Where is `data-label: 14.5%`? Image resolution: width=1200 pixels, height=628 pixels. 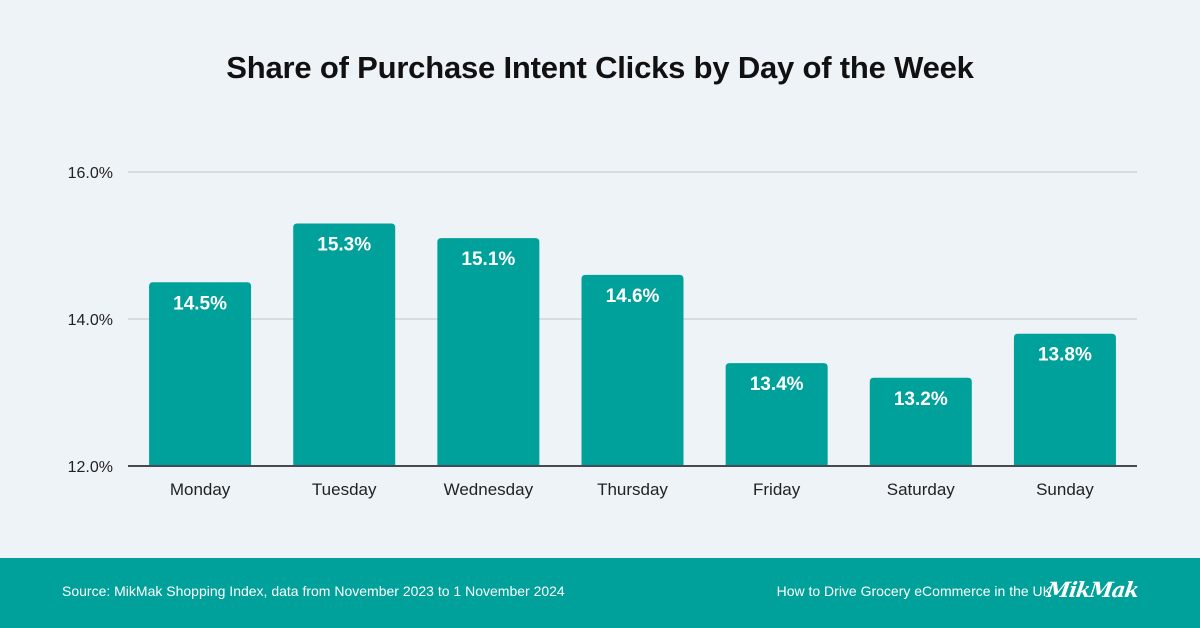
data-label: 14.5% is located at coordinates (200, 303).